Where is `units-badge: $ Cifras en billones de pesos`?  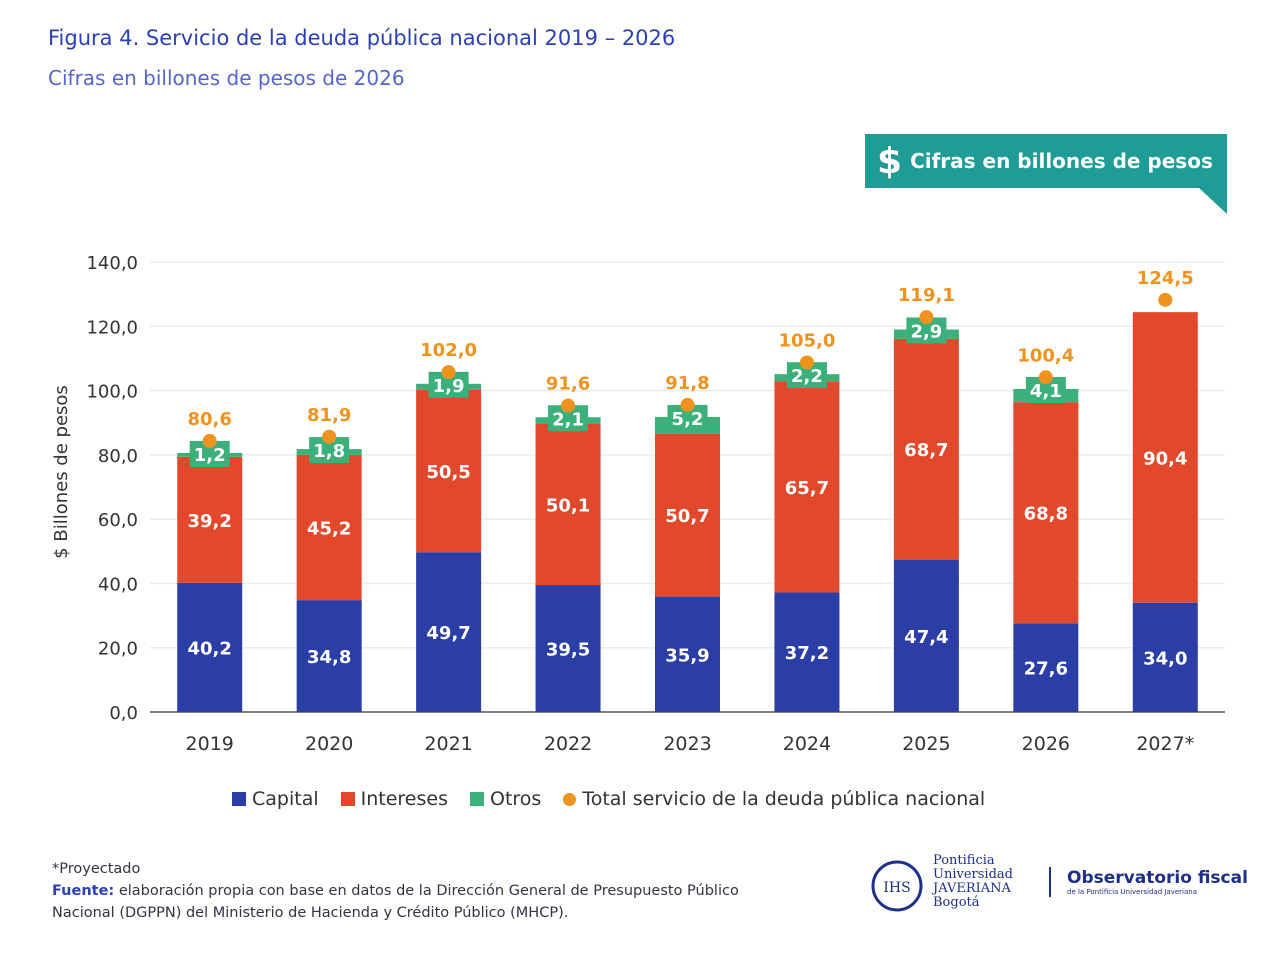
units-badge: $ Cifras en billones de pesos is located at coordinates (1046, 161).